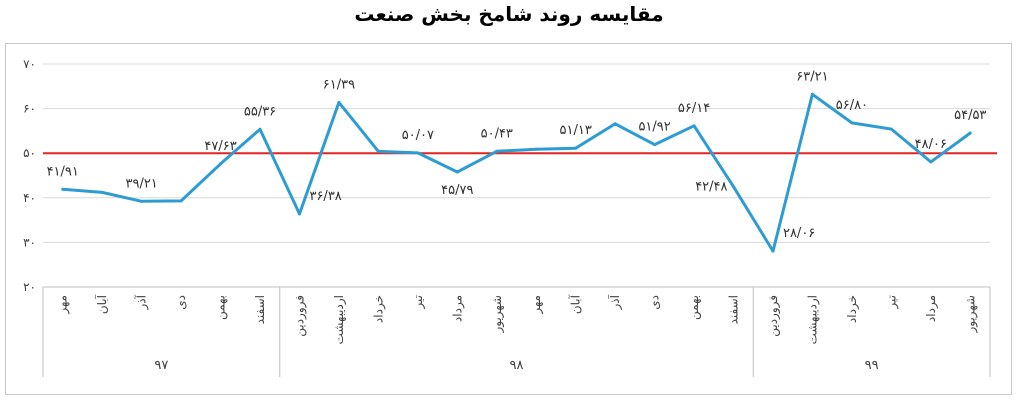 The image size is (1018, 403). I want to click on data-label: ۵۱/۹۲, so click(654, 127).